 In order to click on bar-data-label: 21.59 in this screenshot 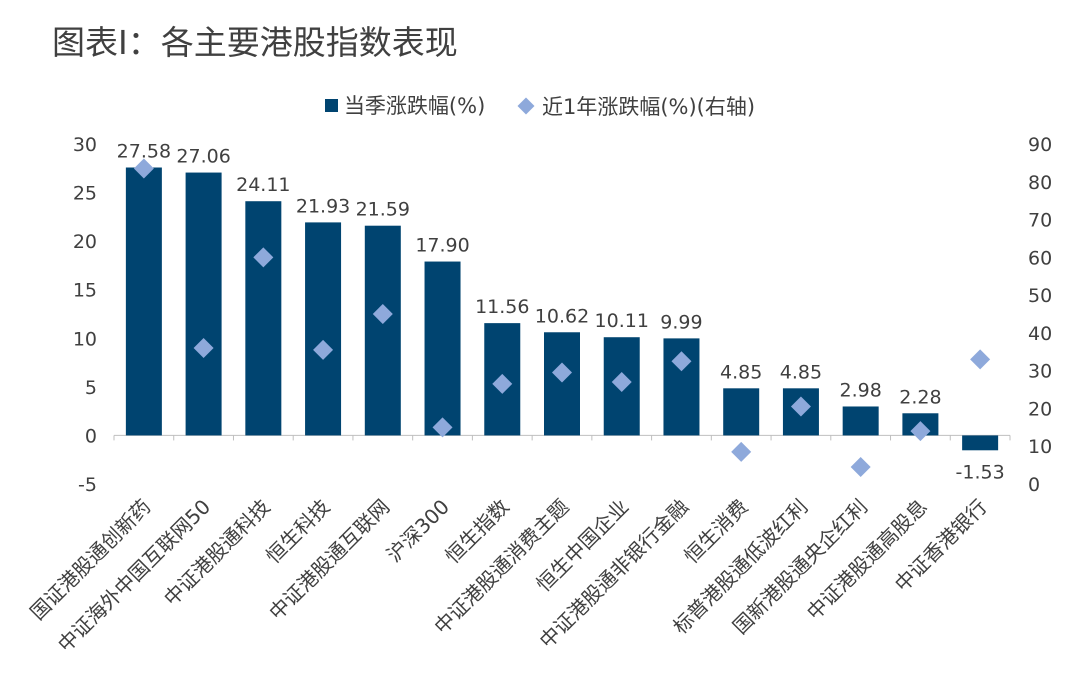, I will do `click(383, 210)`.